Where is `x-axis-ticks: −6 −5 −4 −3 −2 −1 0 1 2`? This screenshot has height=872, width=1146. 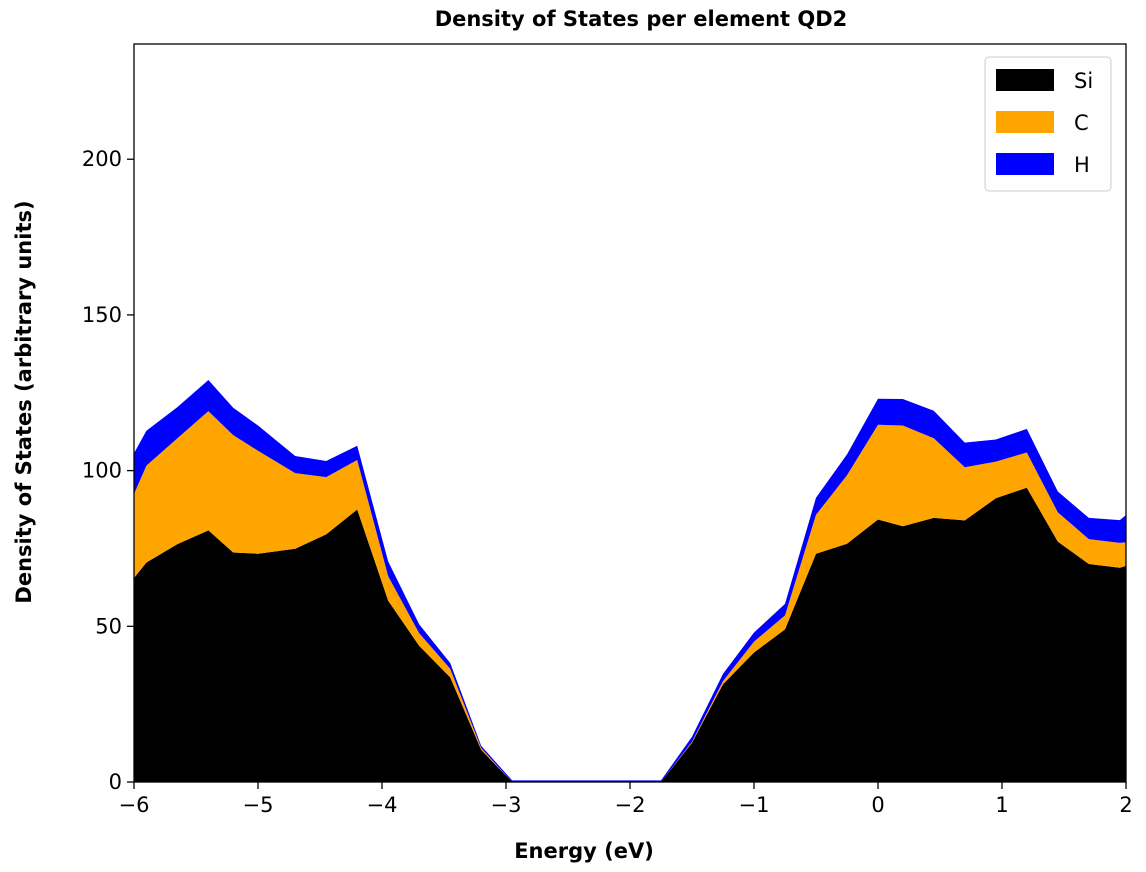
x-axis-ticks: −6 −5 −4 −3 −2 −1 0 1 2 is located at coordinates (626, 799).